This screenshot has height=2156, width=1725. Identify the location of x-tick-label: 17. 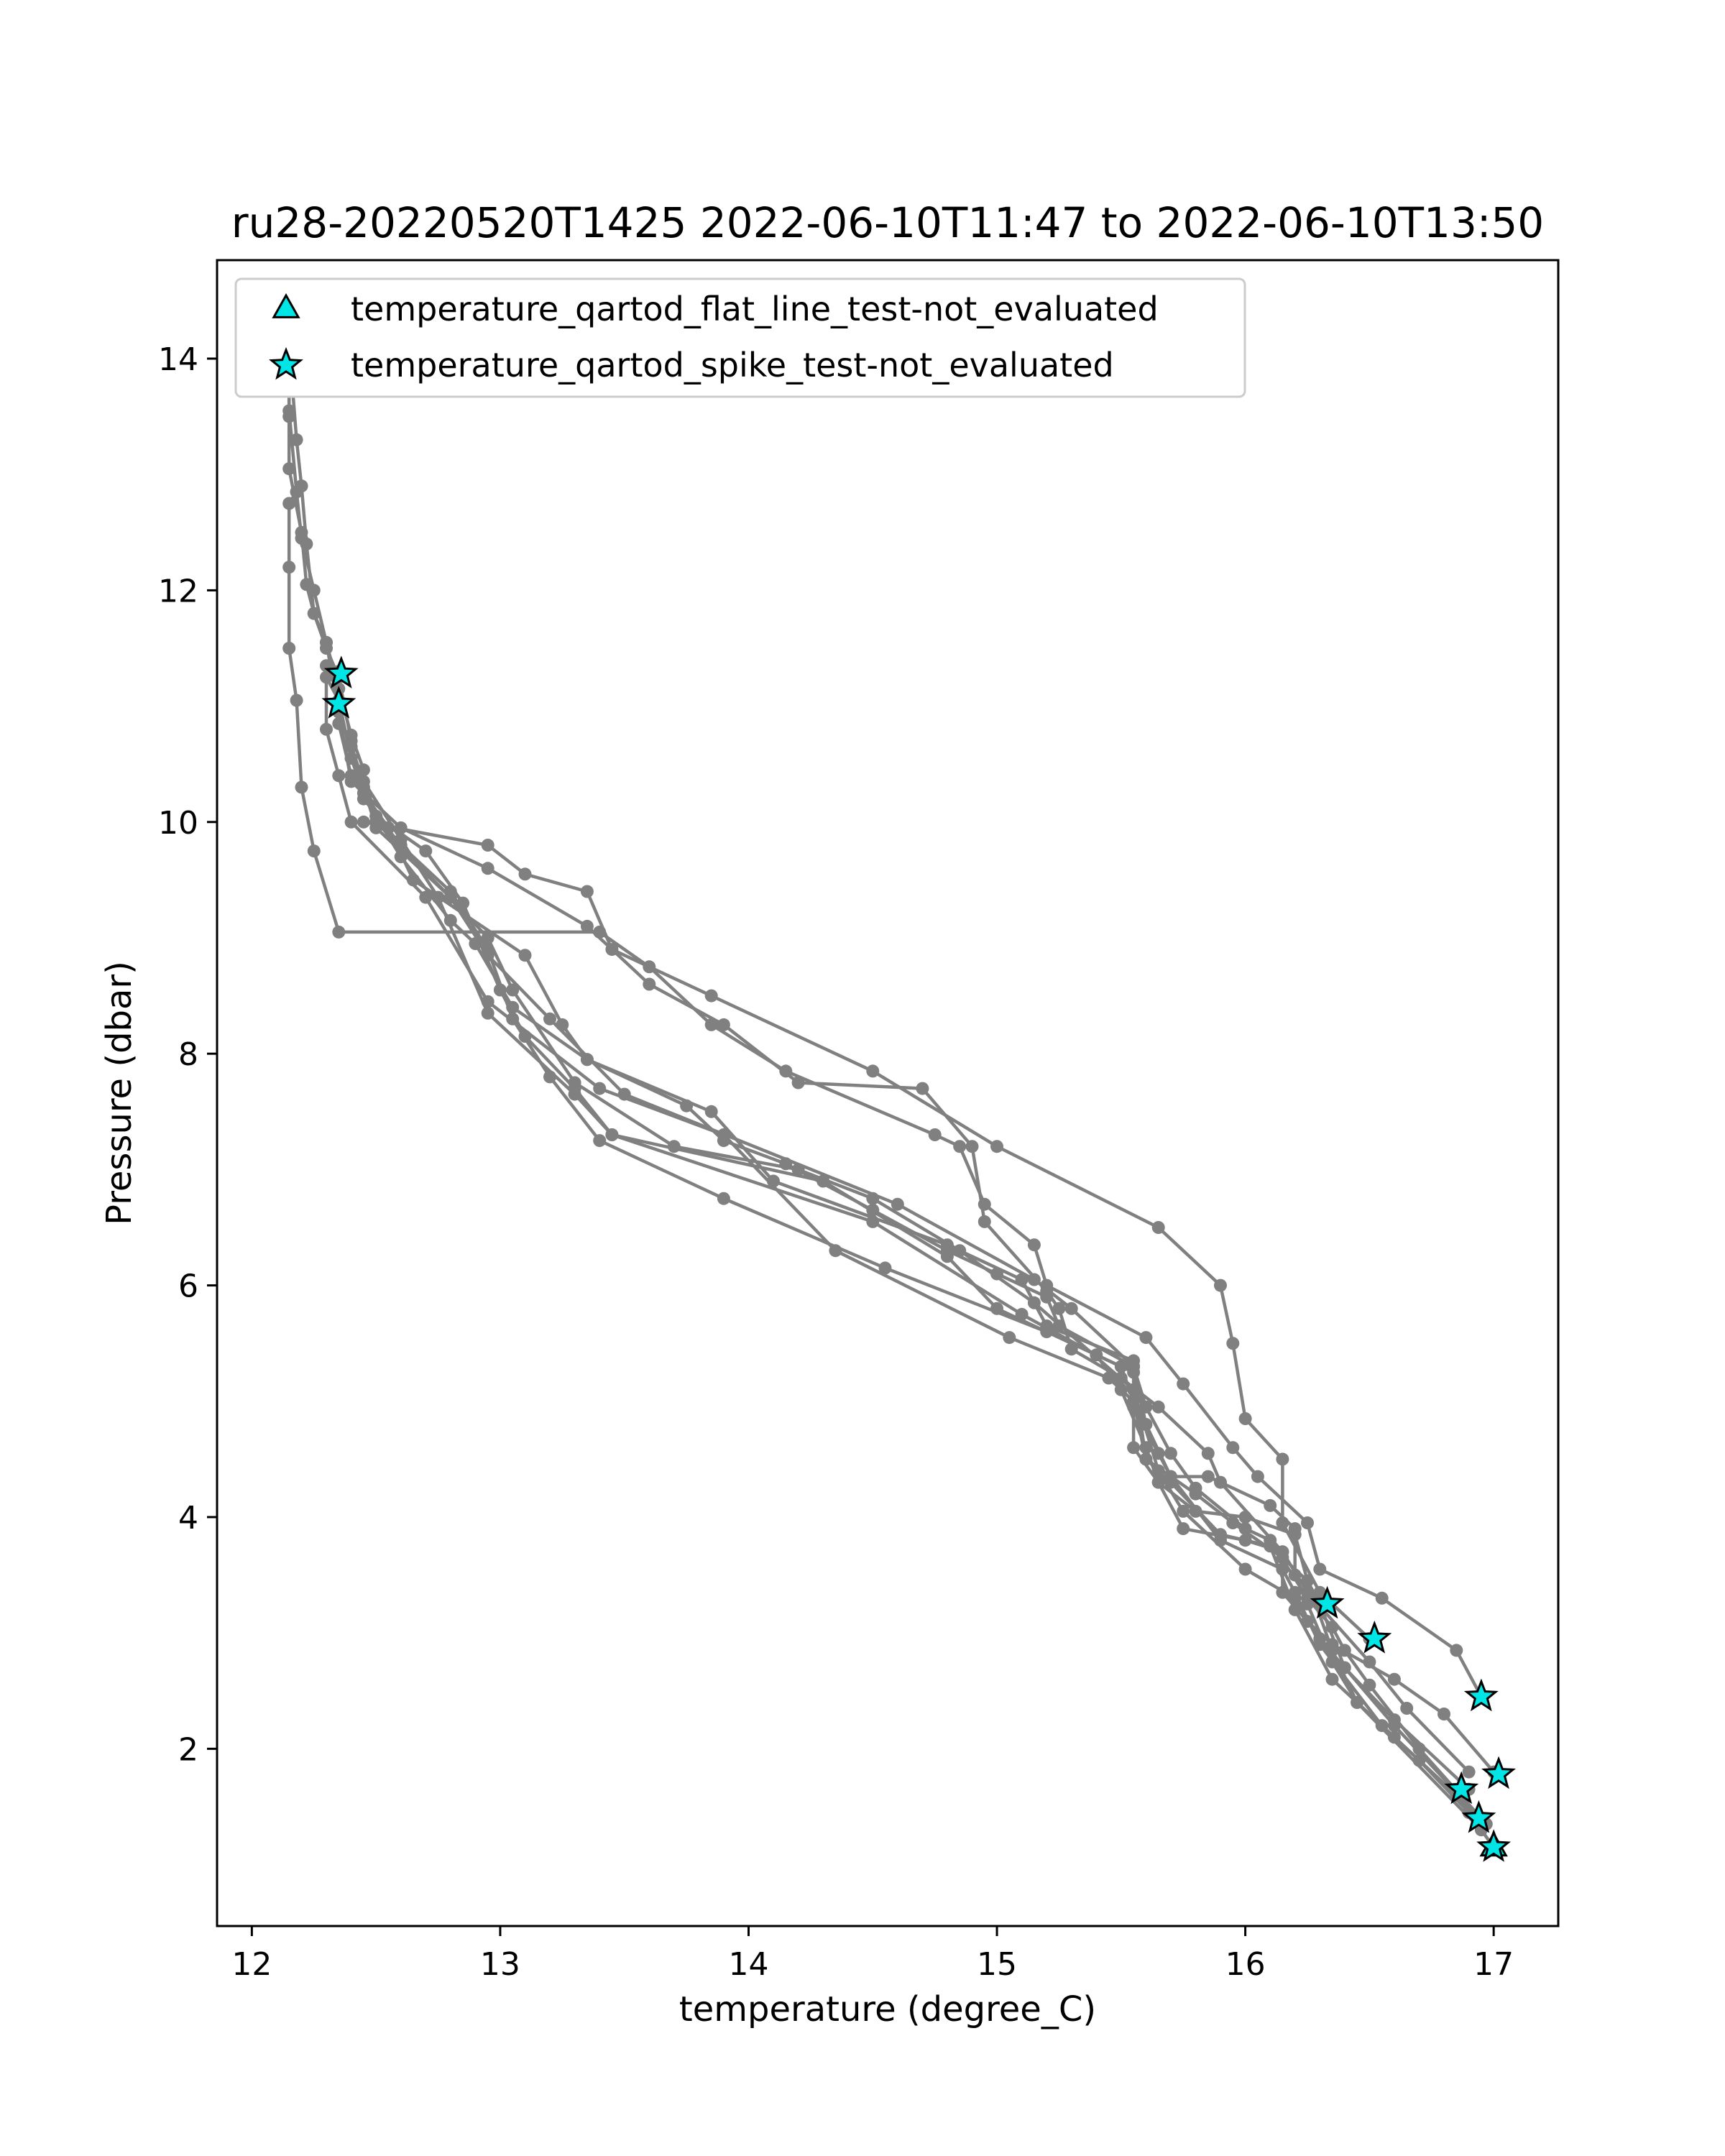
(1493, 1965).